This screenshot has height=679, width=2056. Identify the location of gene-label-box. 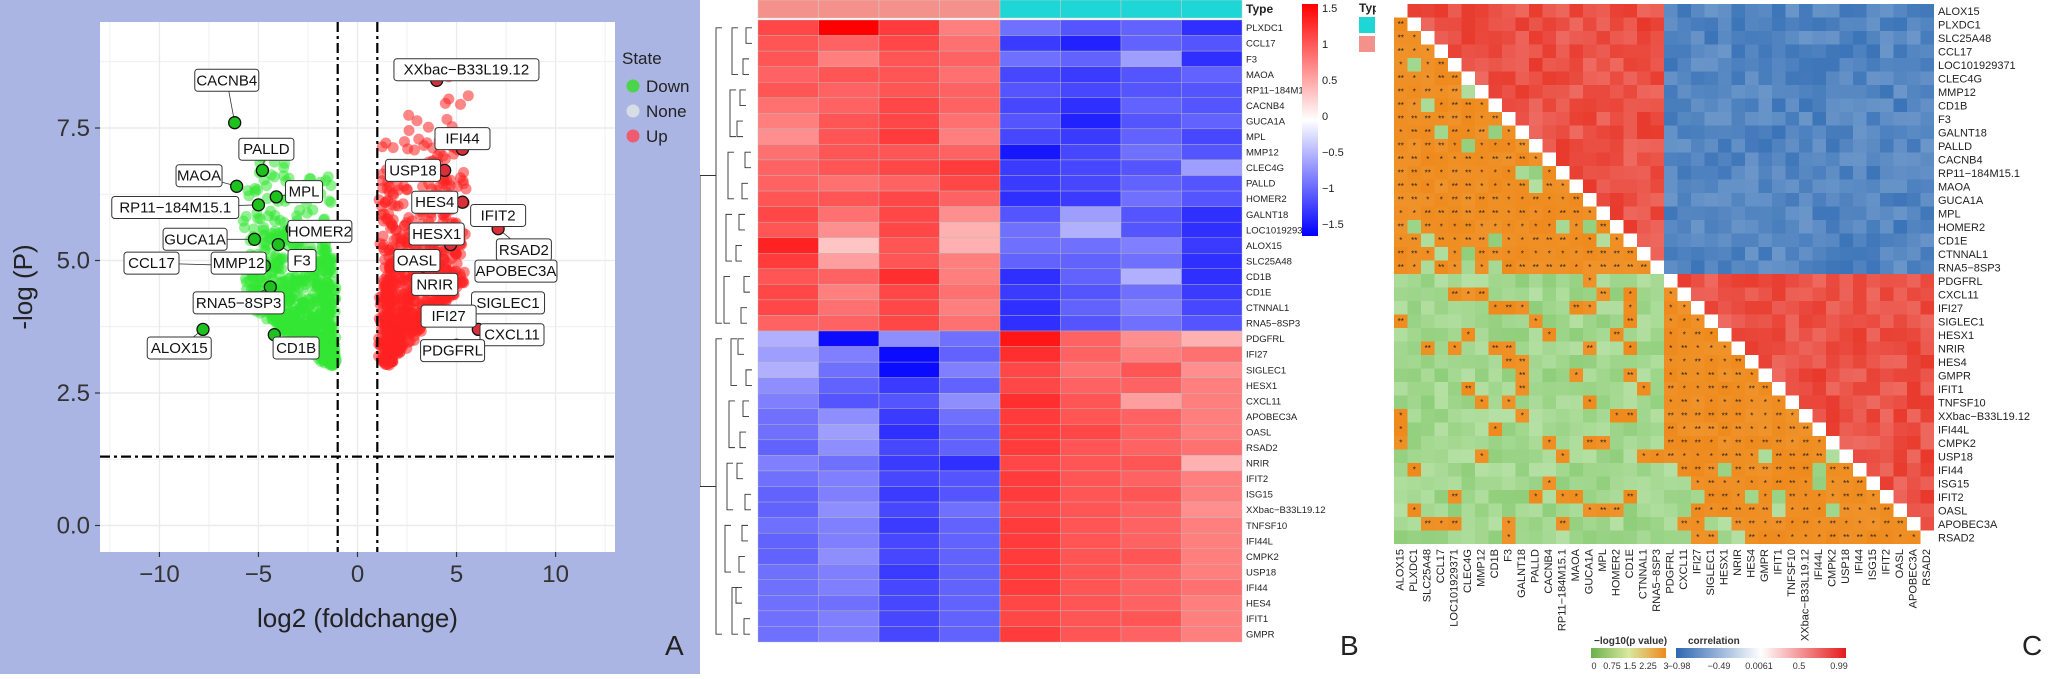
(453, 351).